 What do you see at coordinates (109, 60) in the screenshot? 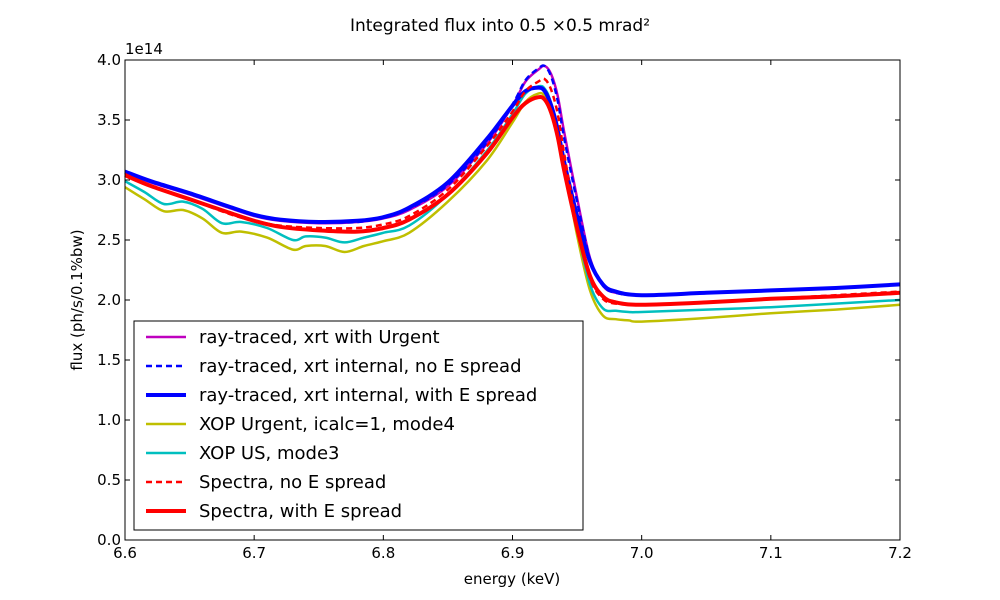
I see `y-tick-label: 4.0` at bounding box center [109, 60].